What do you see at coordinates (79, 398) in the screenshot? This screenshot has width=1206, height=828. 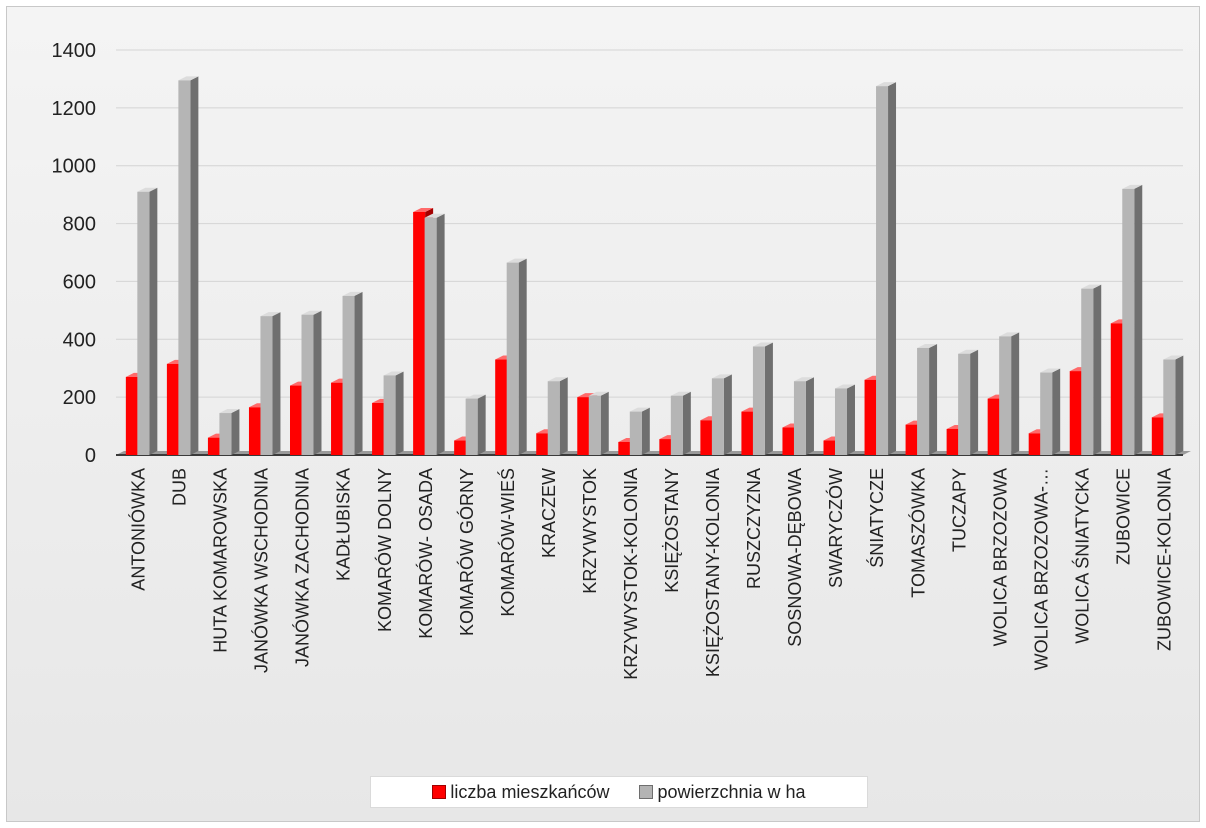 I see `y-tick-label: 200` at bounding box center [79, 398].